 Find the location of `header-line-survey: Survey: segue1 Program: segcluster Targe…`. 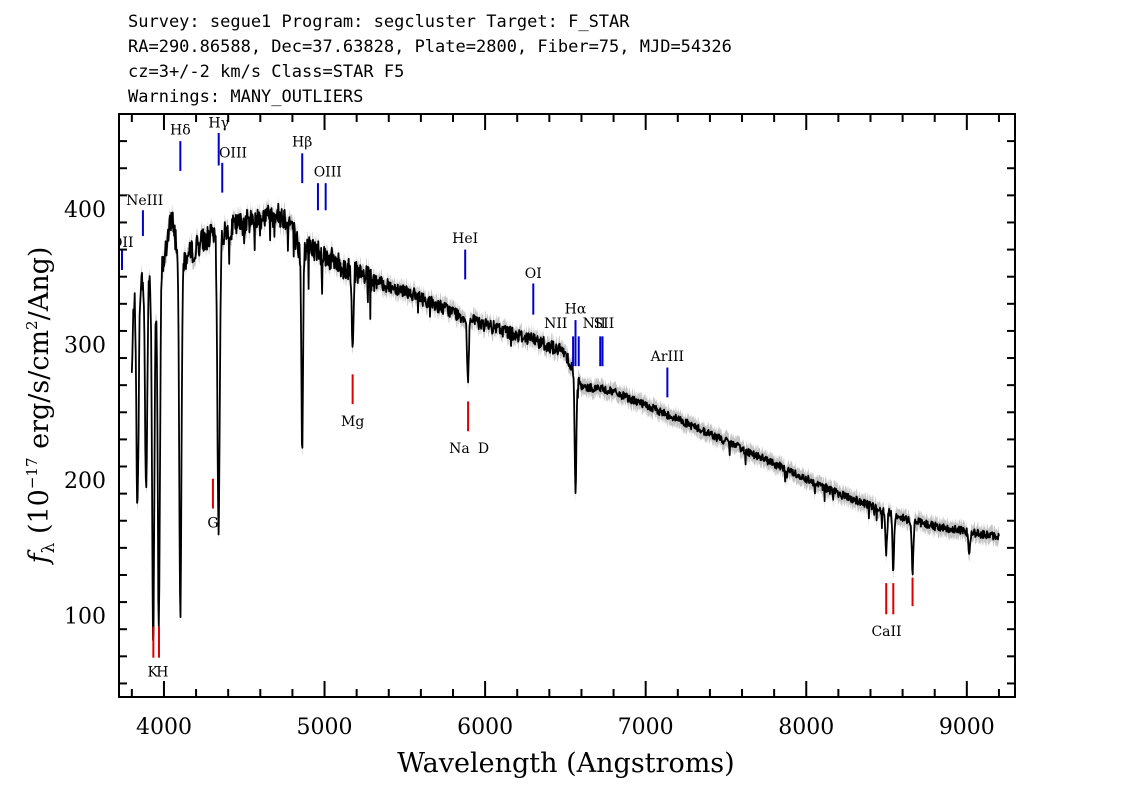

header-line-survey: Survey: segue1 Program: segcluster Targe… is located at coordinates (379, 22).